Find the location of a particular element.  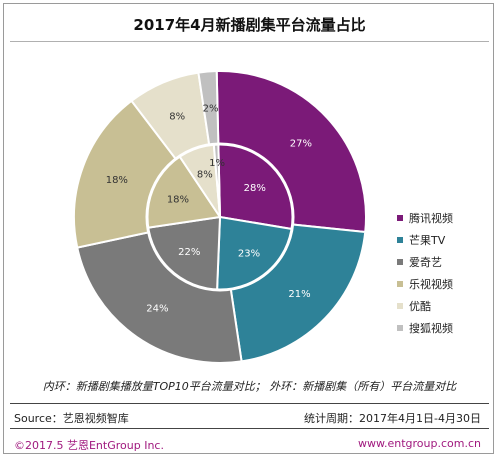

footer-divider-top is located at coordinates (249, 403).